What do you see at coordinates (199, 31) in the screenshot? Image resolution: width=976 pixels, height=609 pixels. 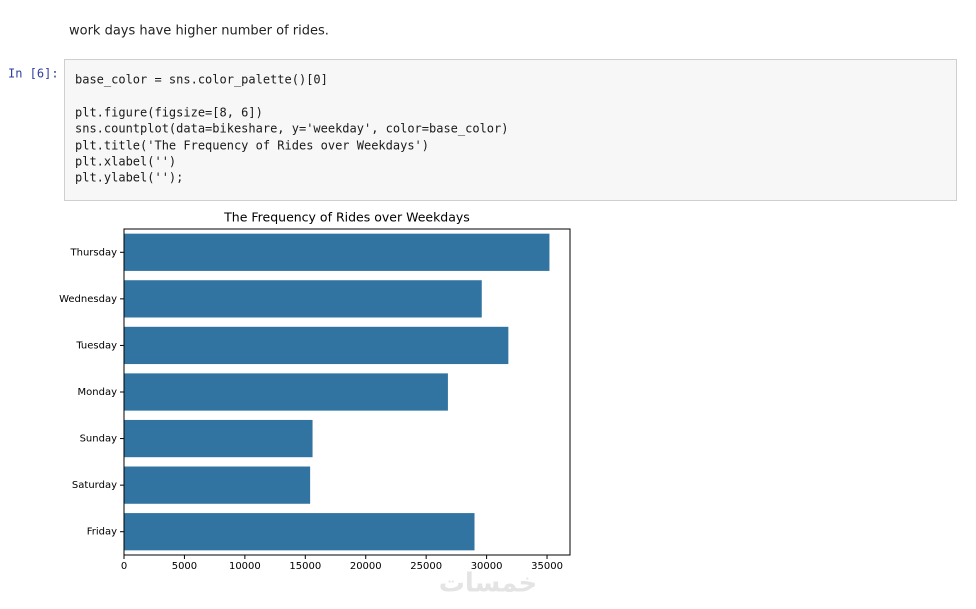 I see `markdown-text: work days have higher number of rides.` at bounding box center [199, 31].